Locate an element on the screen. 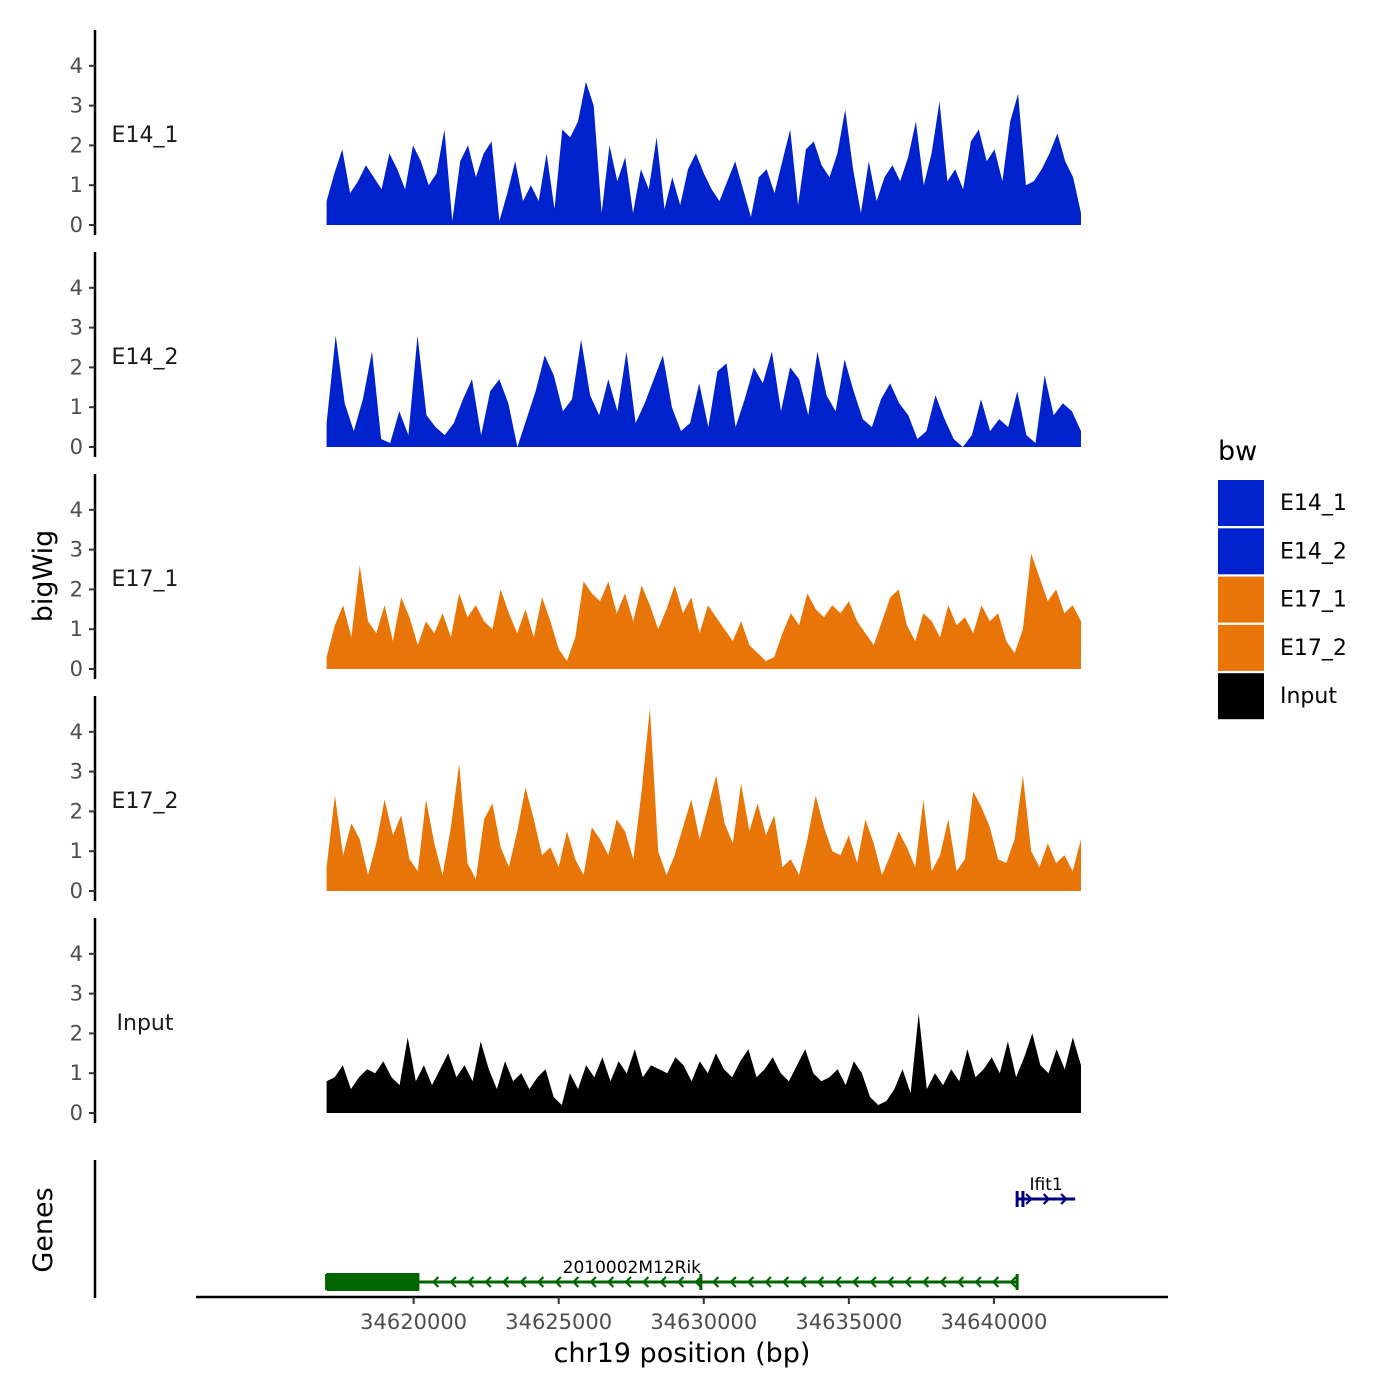 Image resolution: width=1400 pixels, height=1400 pixels. gene-thick-exon is located at coordinates (373, 1282).